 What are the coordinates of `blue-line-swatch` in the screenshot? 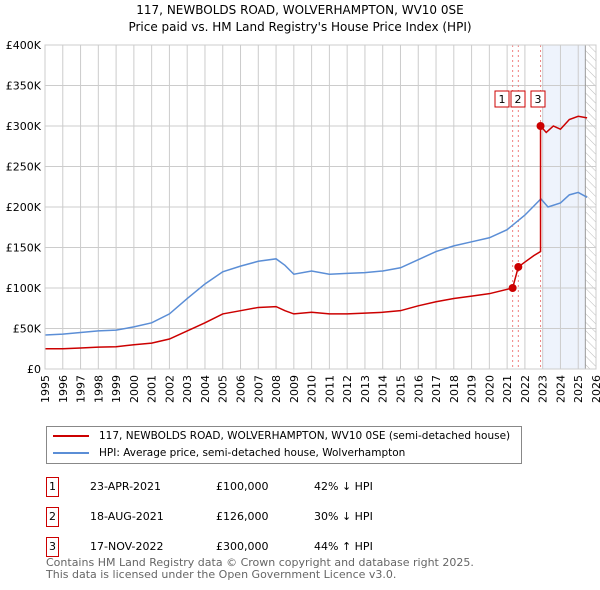 It's located at (71, 453).